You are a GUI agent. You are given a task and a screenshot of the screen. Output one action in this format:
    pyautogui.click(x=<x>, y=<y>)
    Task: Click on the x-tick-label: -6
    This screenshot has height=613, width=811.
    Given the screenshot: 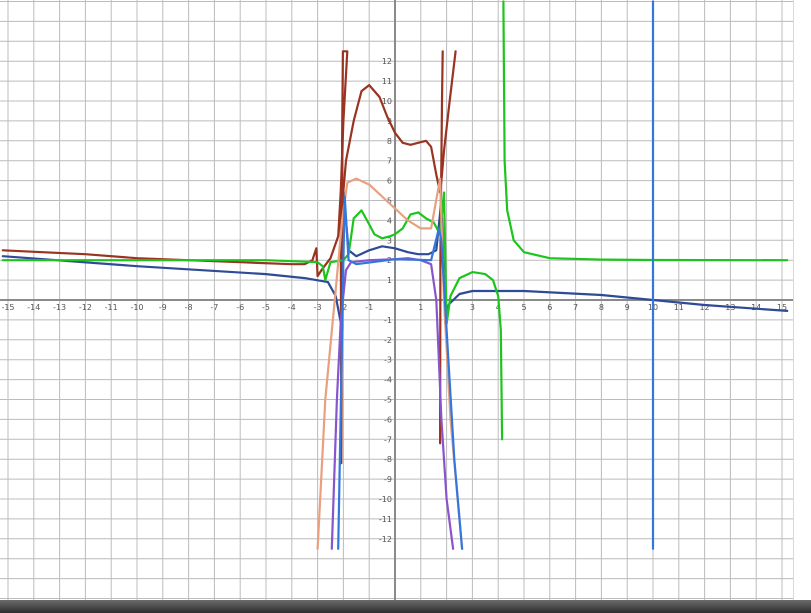 What is the action you would take?
    pyautogui.click(x=240, y=307)
    